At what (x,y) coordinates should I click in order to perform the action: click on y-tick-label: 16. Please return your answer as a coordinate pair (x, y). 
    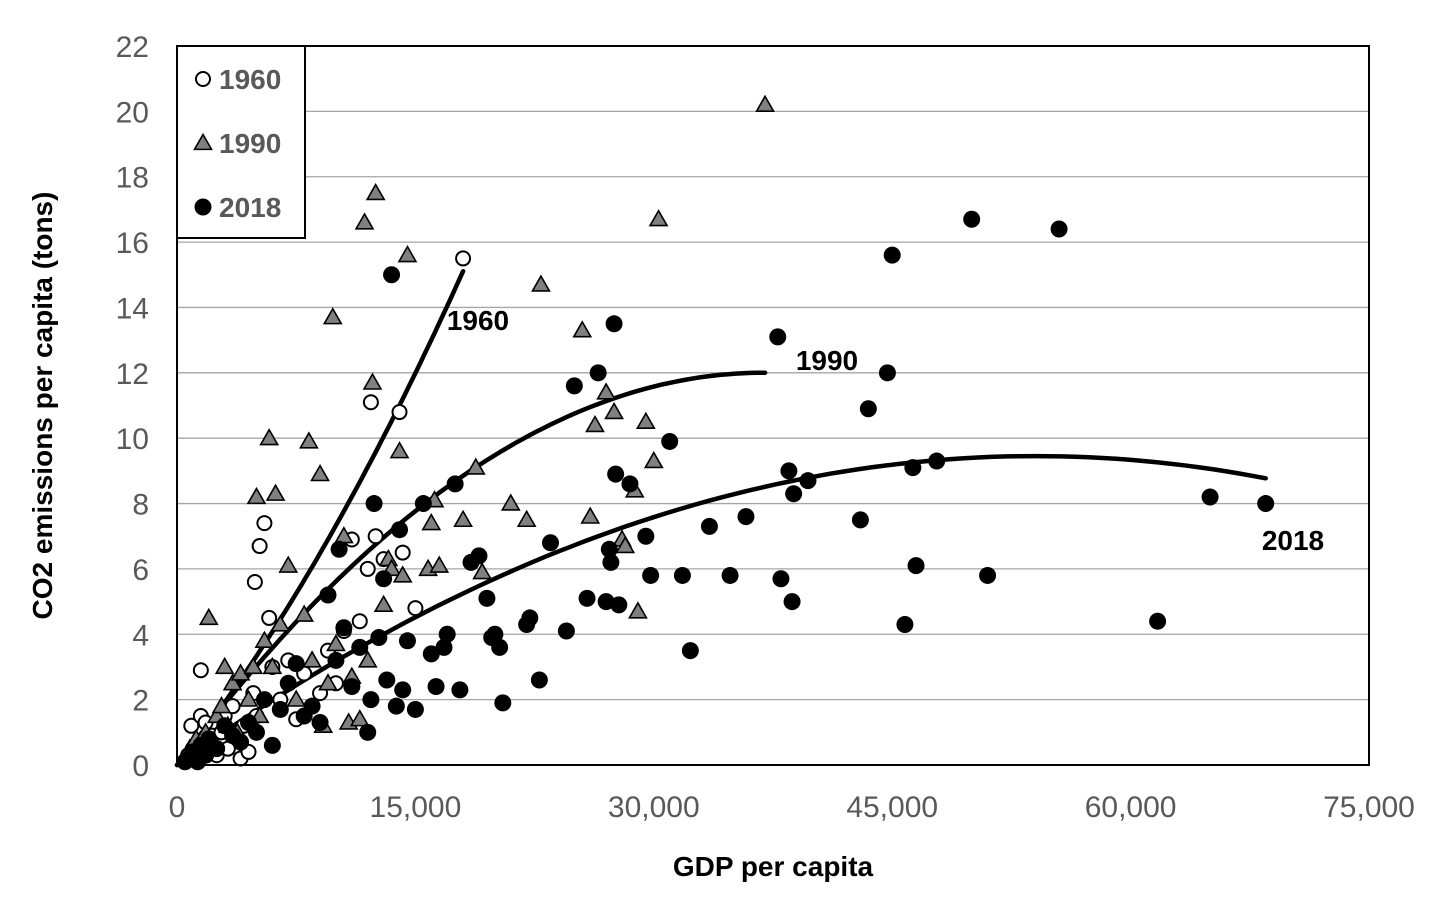
    Looking at the image, I should click on (132, 243).